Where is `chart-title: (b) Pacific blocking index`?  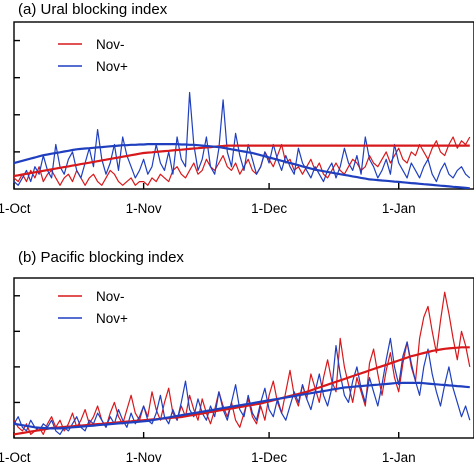
chart-title: (b) Pacific blocking index is located at coordinates (101, 257).